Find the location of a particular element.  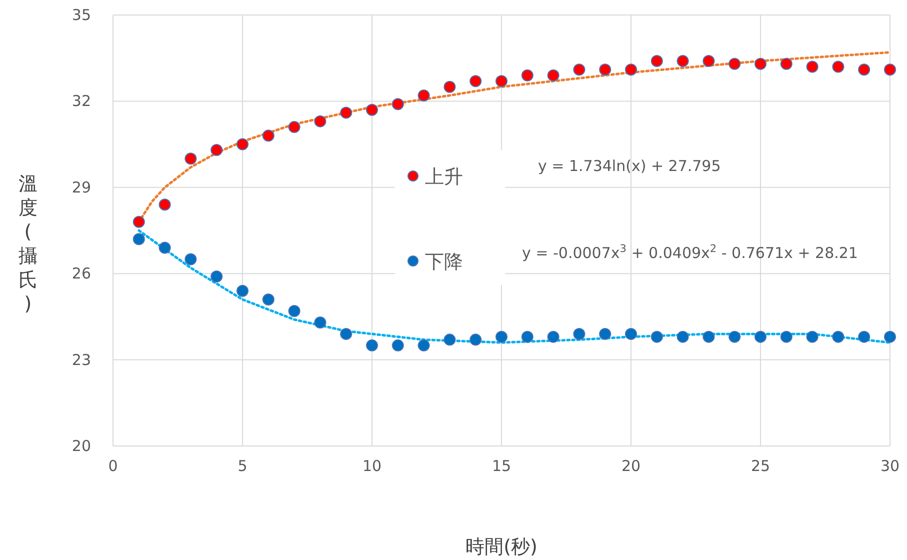

x-tick-label: 10 is located at coordinates (372, 466).